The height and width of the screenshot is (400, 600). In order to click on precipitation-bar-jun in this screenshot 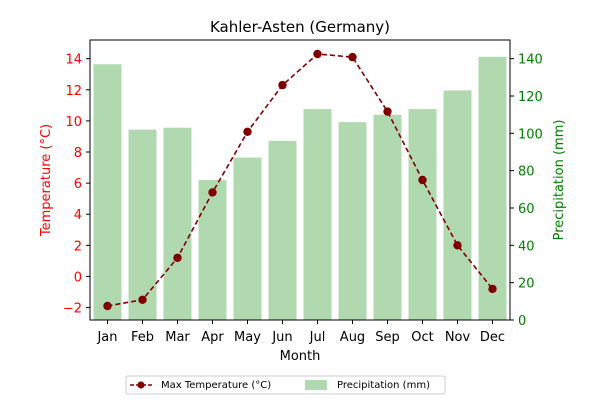, I will do `click(282, 230)`.